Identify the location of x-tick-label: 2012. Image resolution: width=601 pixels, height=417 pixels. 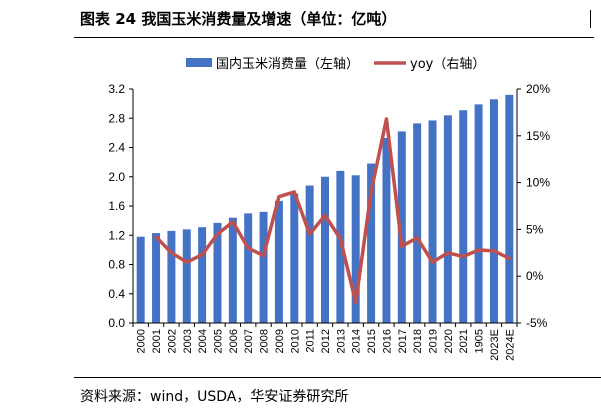
(326, 341).